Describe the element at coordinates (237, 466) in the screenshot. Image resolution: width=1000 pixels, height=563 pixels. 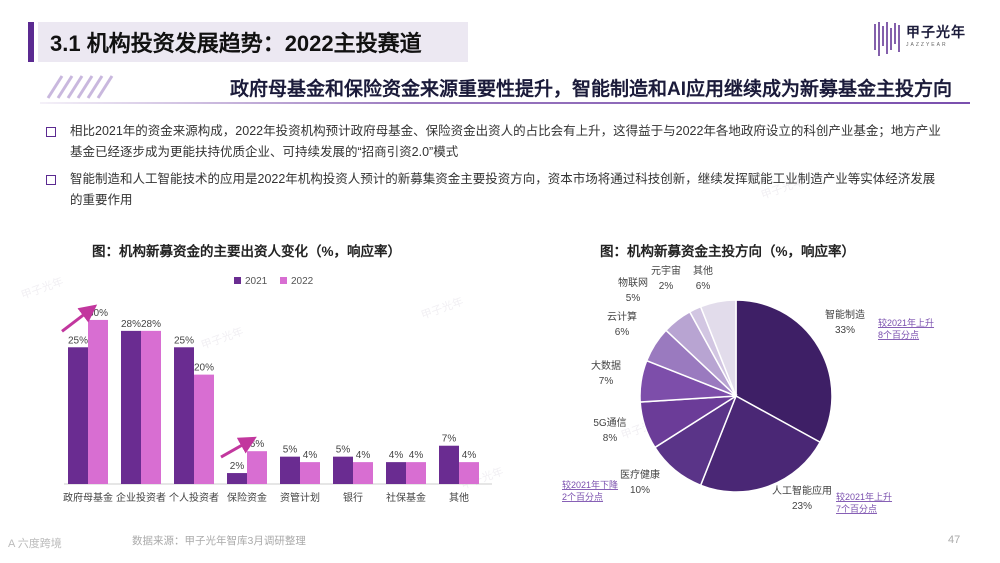
I see `data-label-2021: 2%` at that location.